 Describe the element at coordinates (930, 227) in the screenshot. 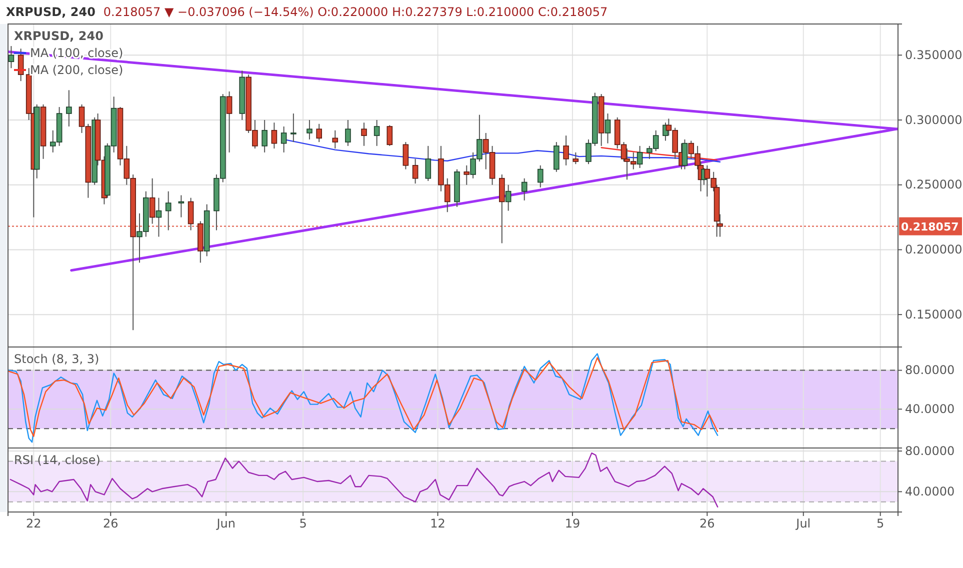

I see `ref-line-label: 0.218057` at that location.